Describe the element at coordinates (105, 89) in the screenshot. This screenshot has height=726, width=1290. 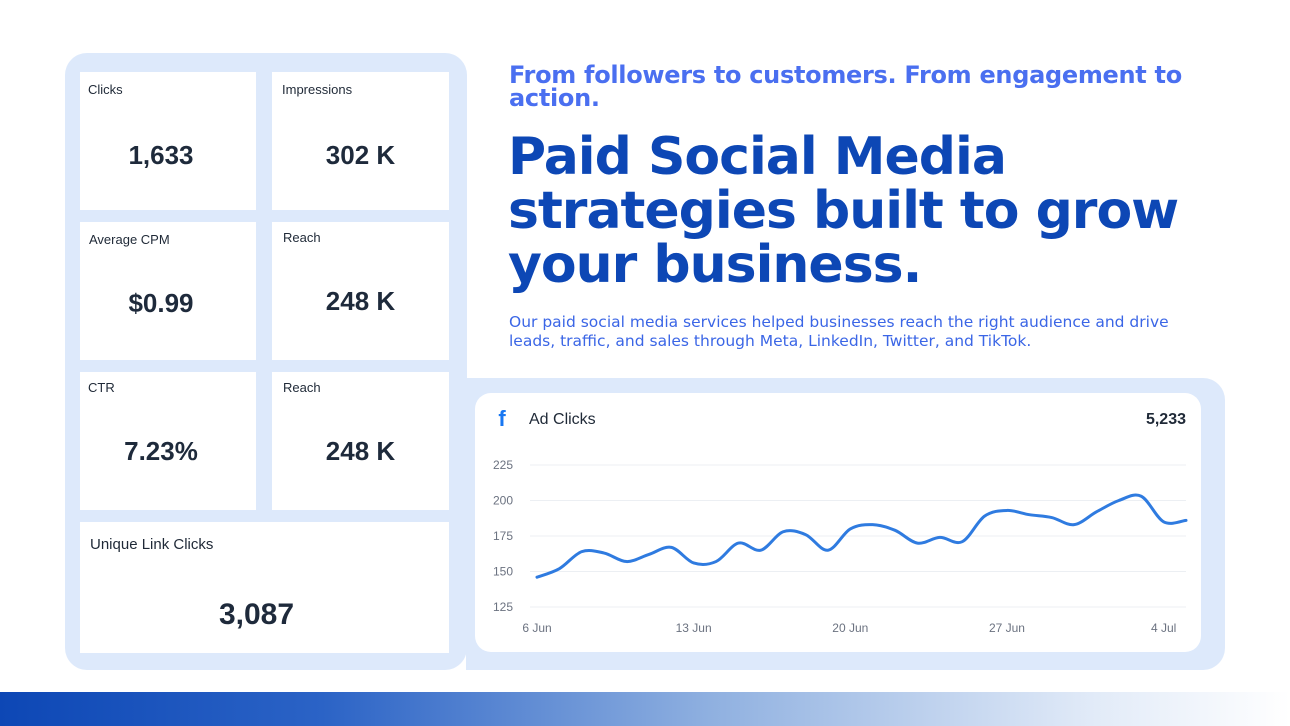
I see `metric-label: Clicks` at that location.